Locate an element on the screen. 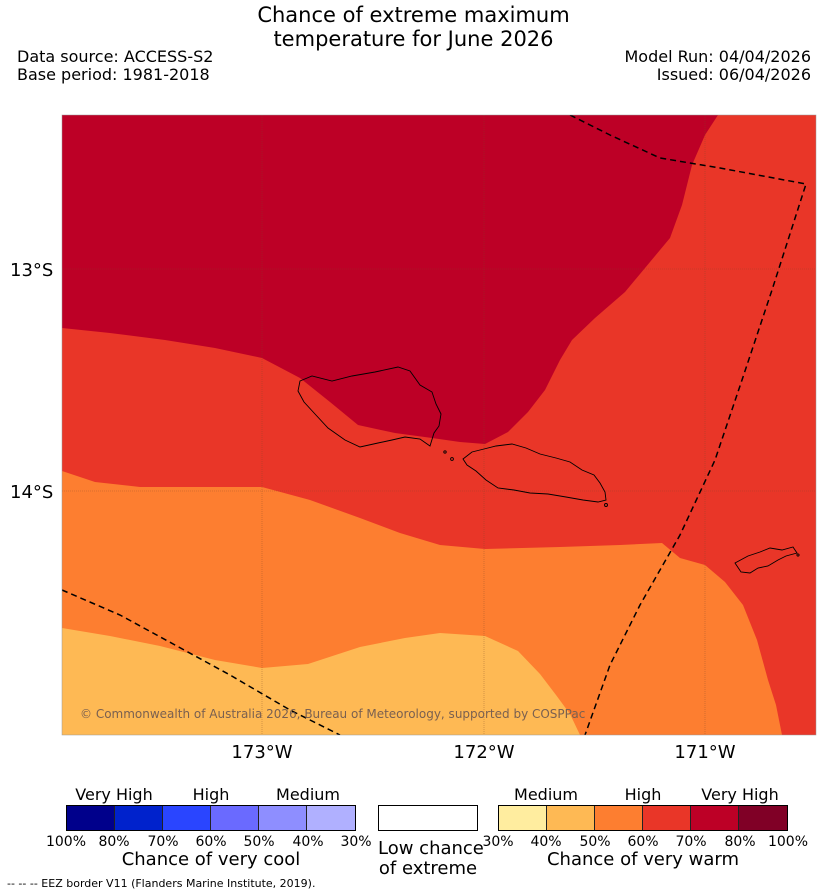 The height and width of the screenshot is (896, 827). lon-label-172w: 172°W is located at coordinates (483, 752).